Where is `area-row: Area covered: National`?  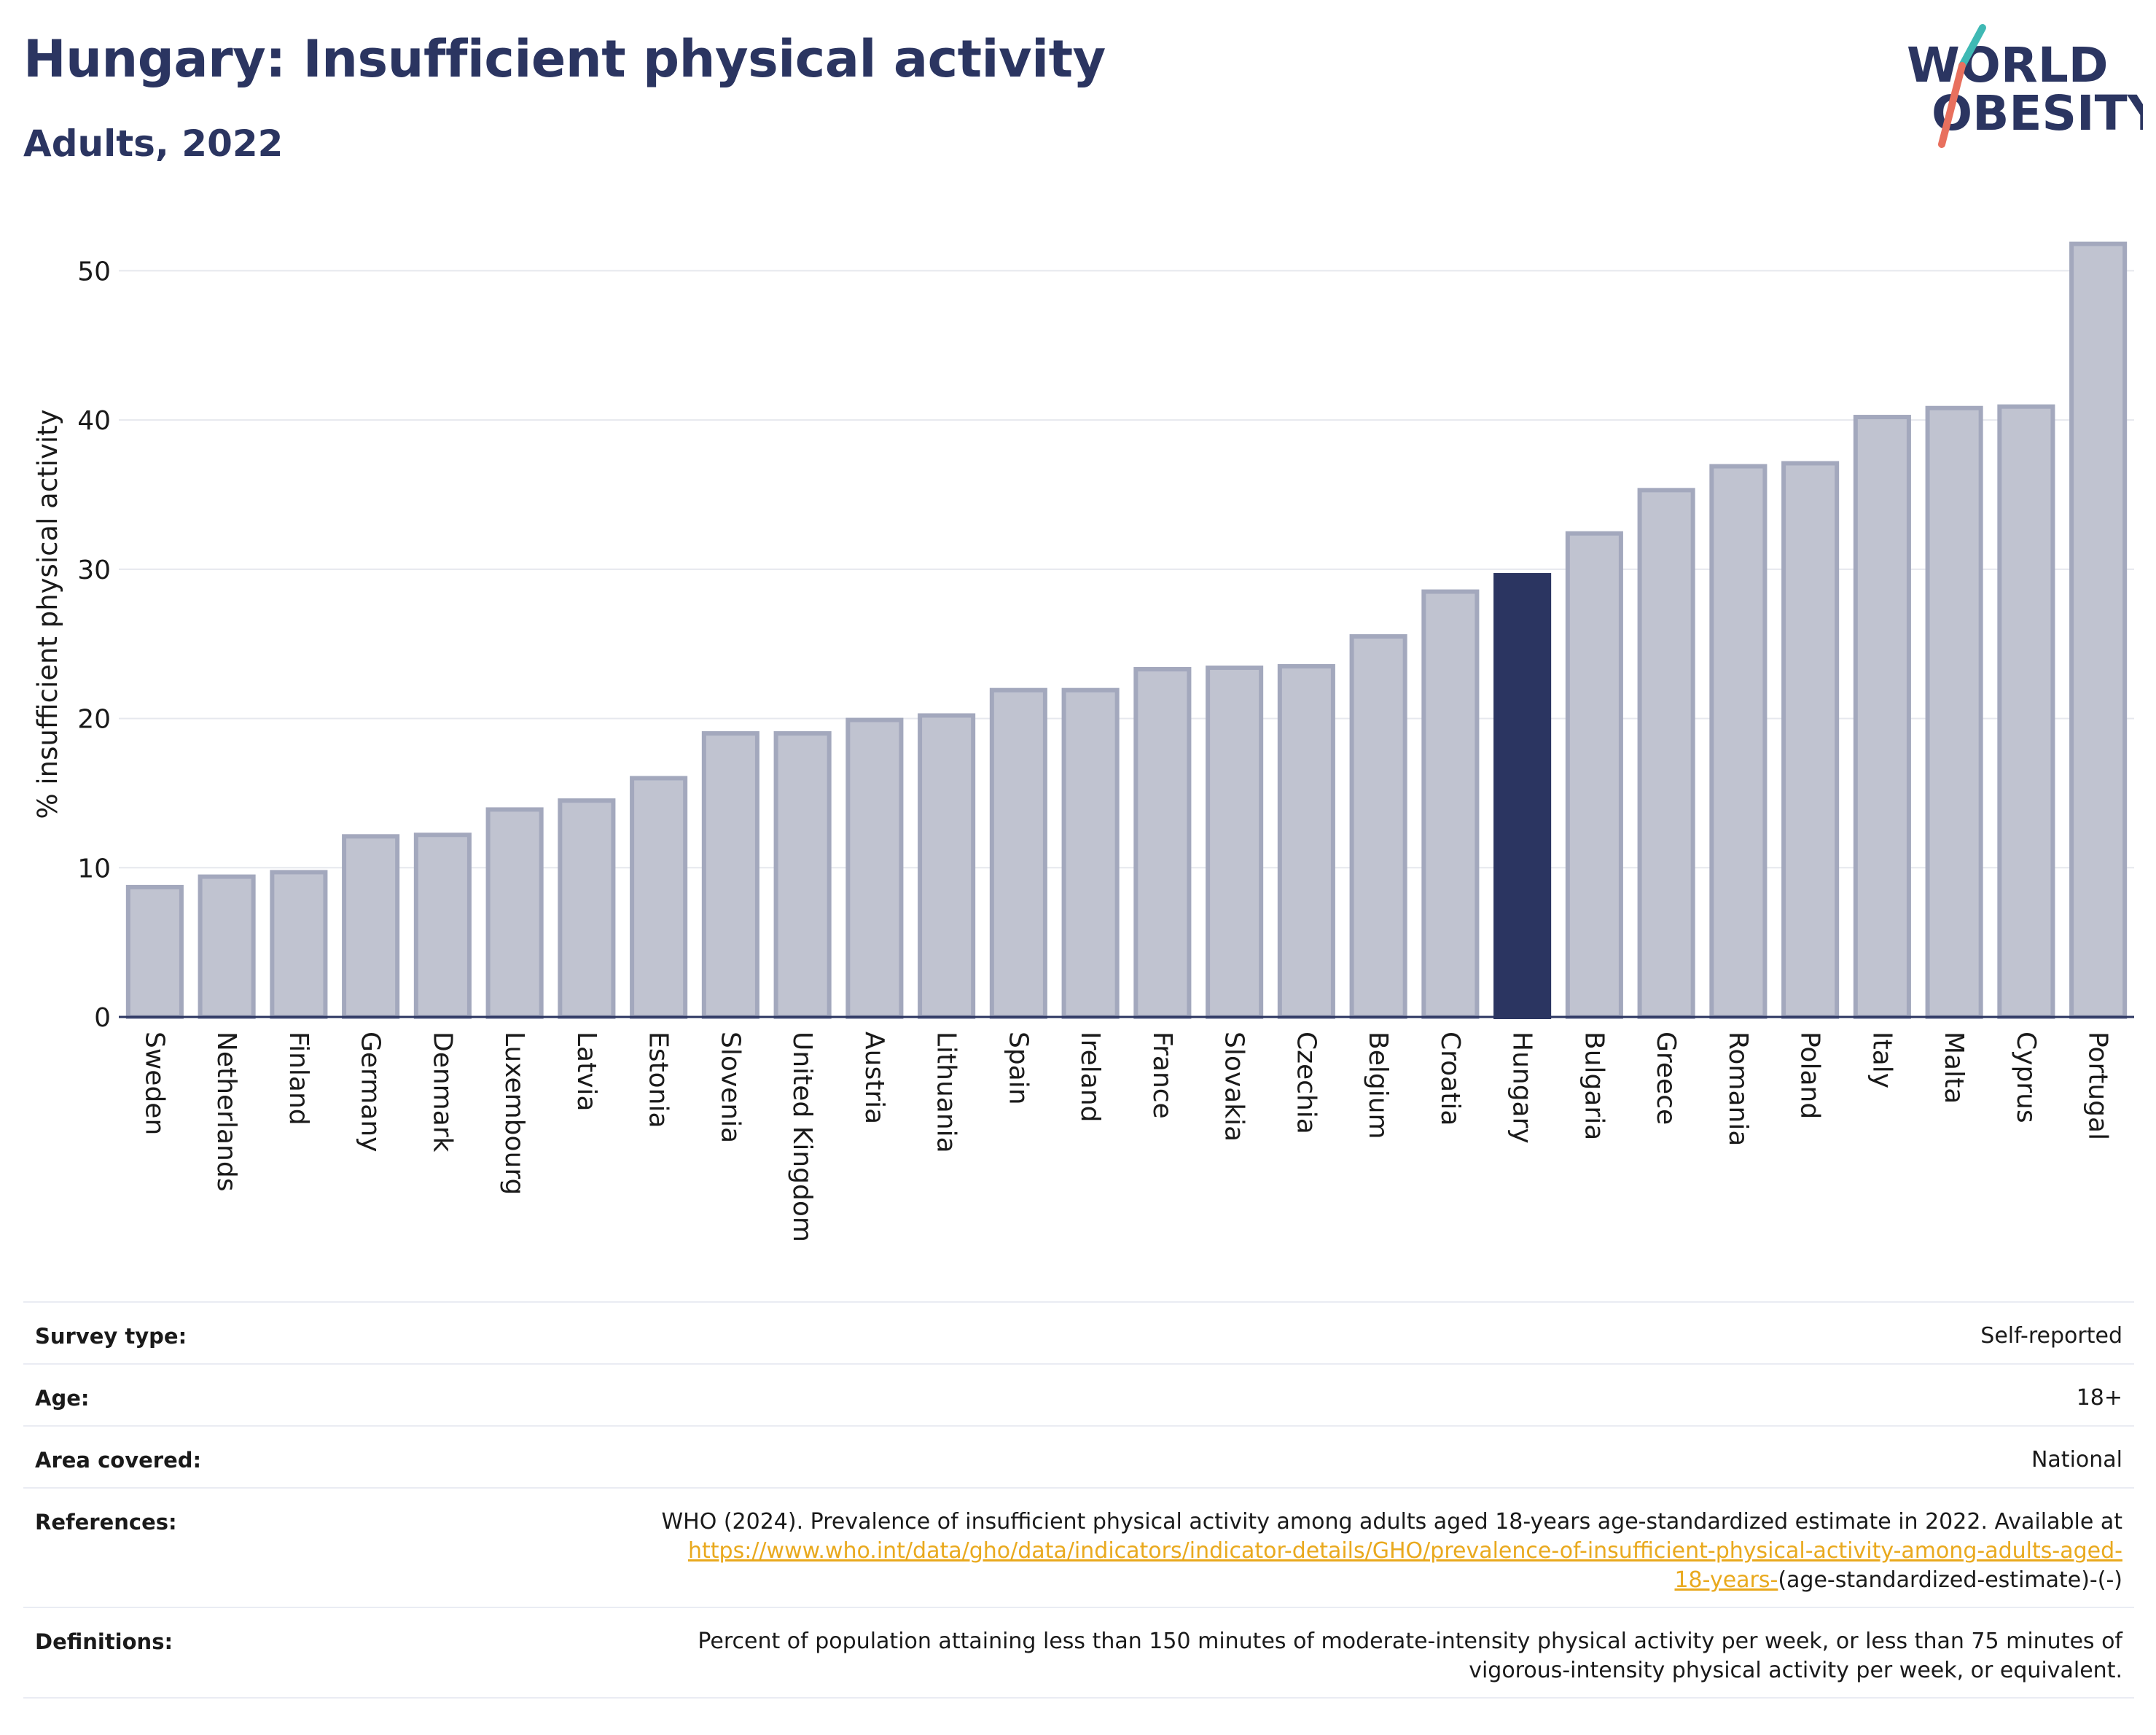 area-row: Area covered: National is located at coordinates (1079, 1457).